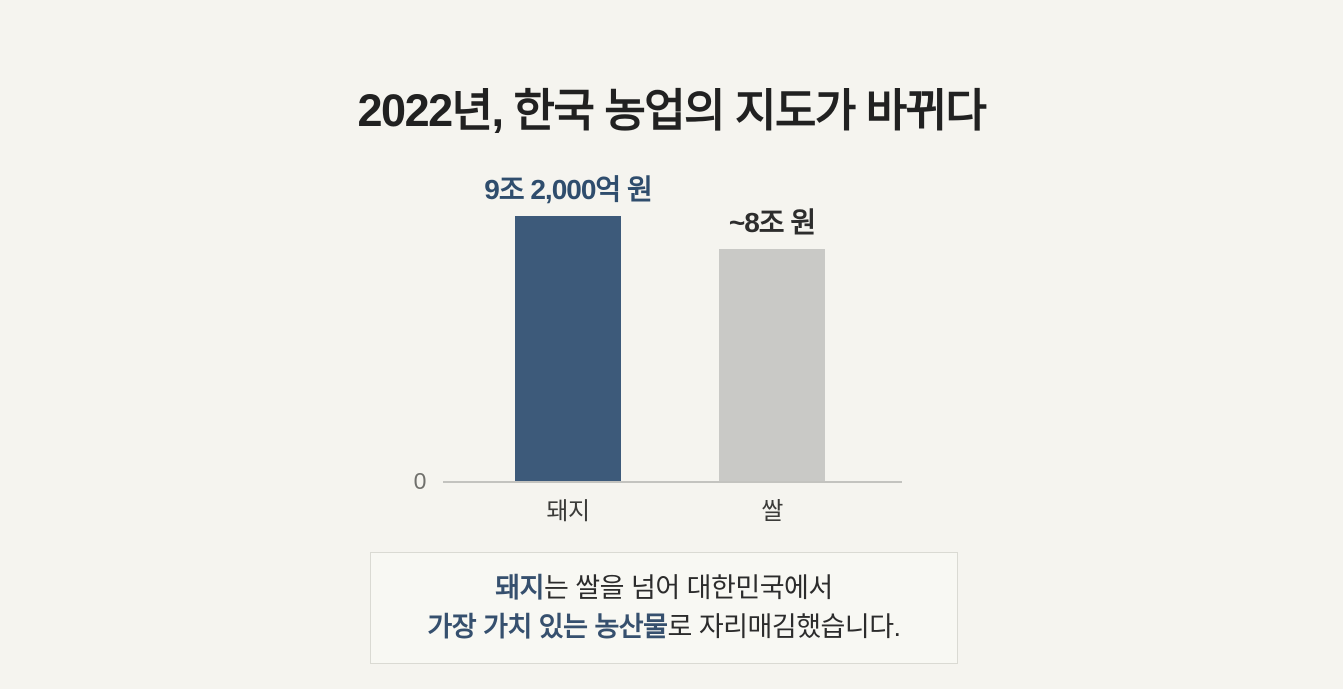 This screenshot has width=1343, height=689. I want to click on rice-value-label: ~8조 원, so click(772, 222).